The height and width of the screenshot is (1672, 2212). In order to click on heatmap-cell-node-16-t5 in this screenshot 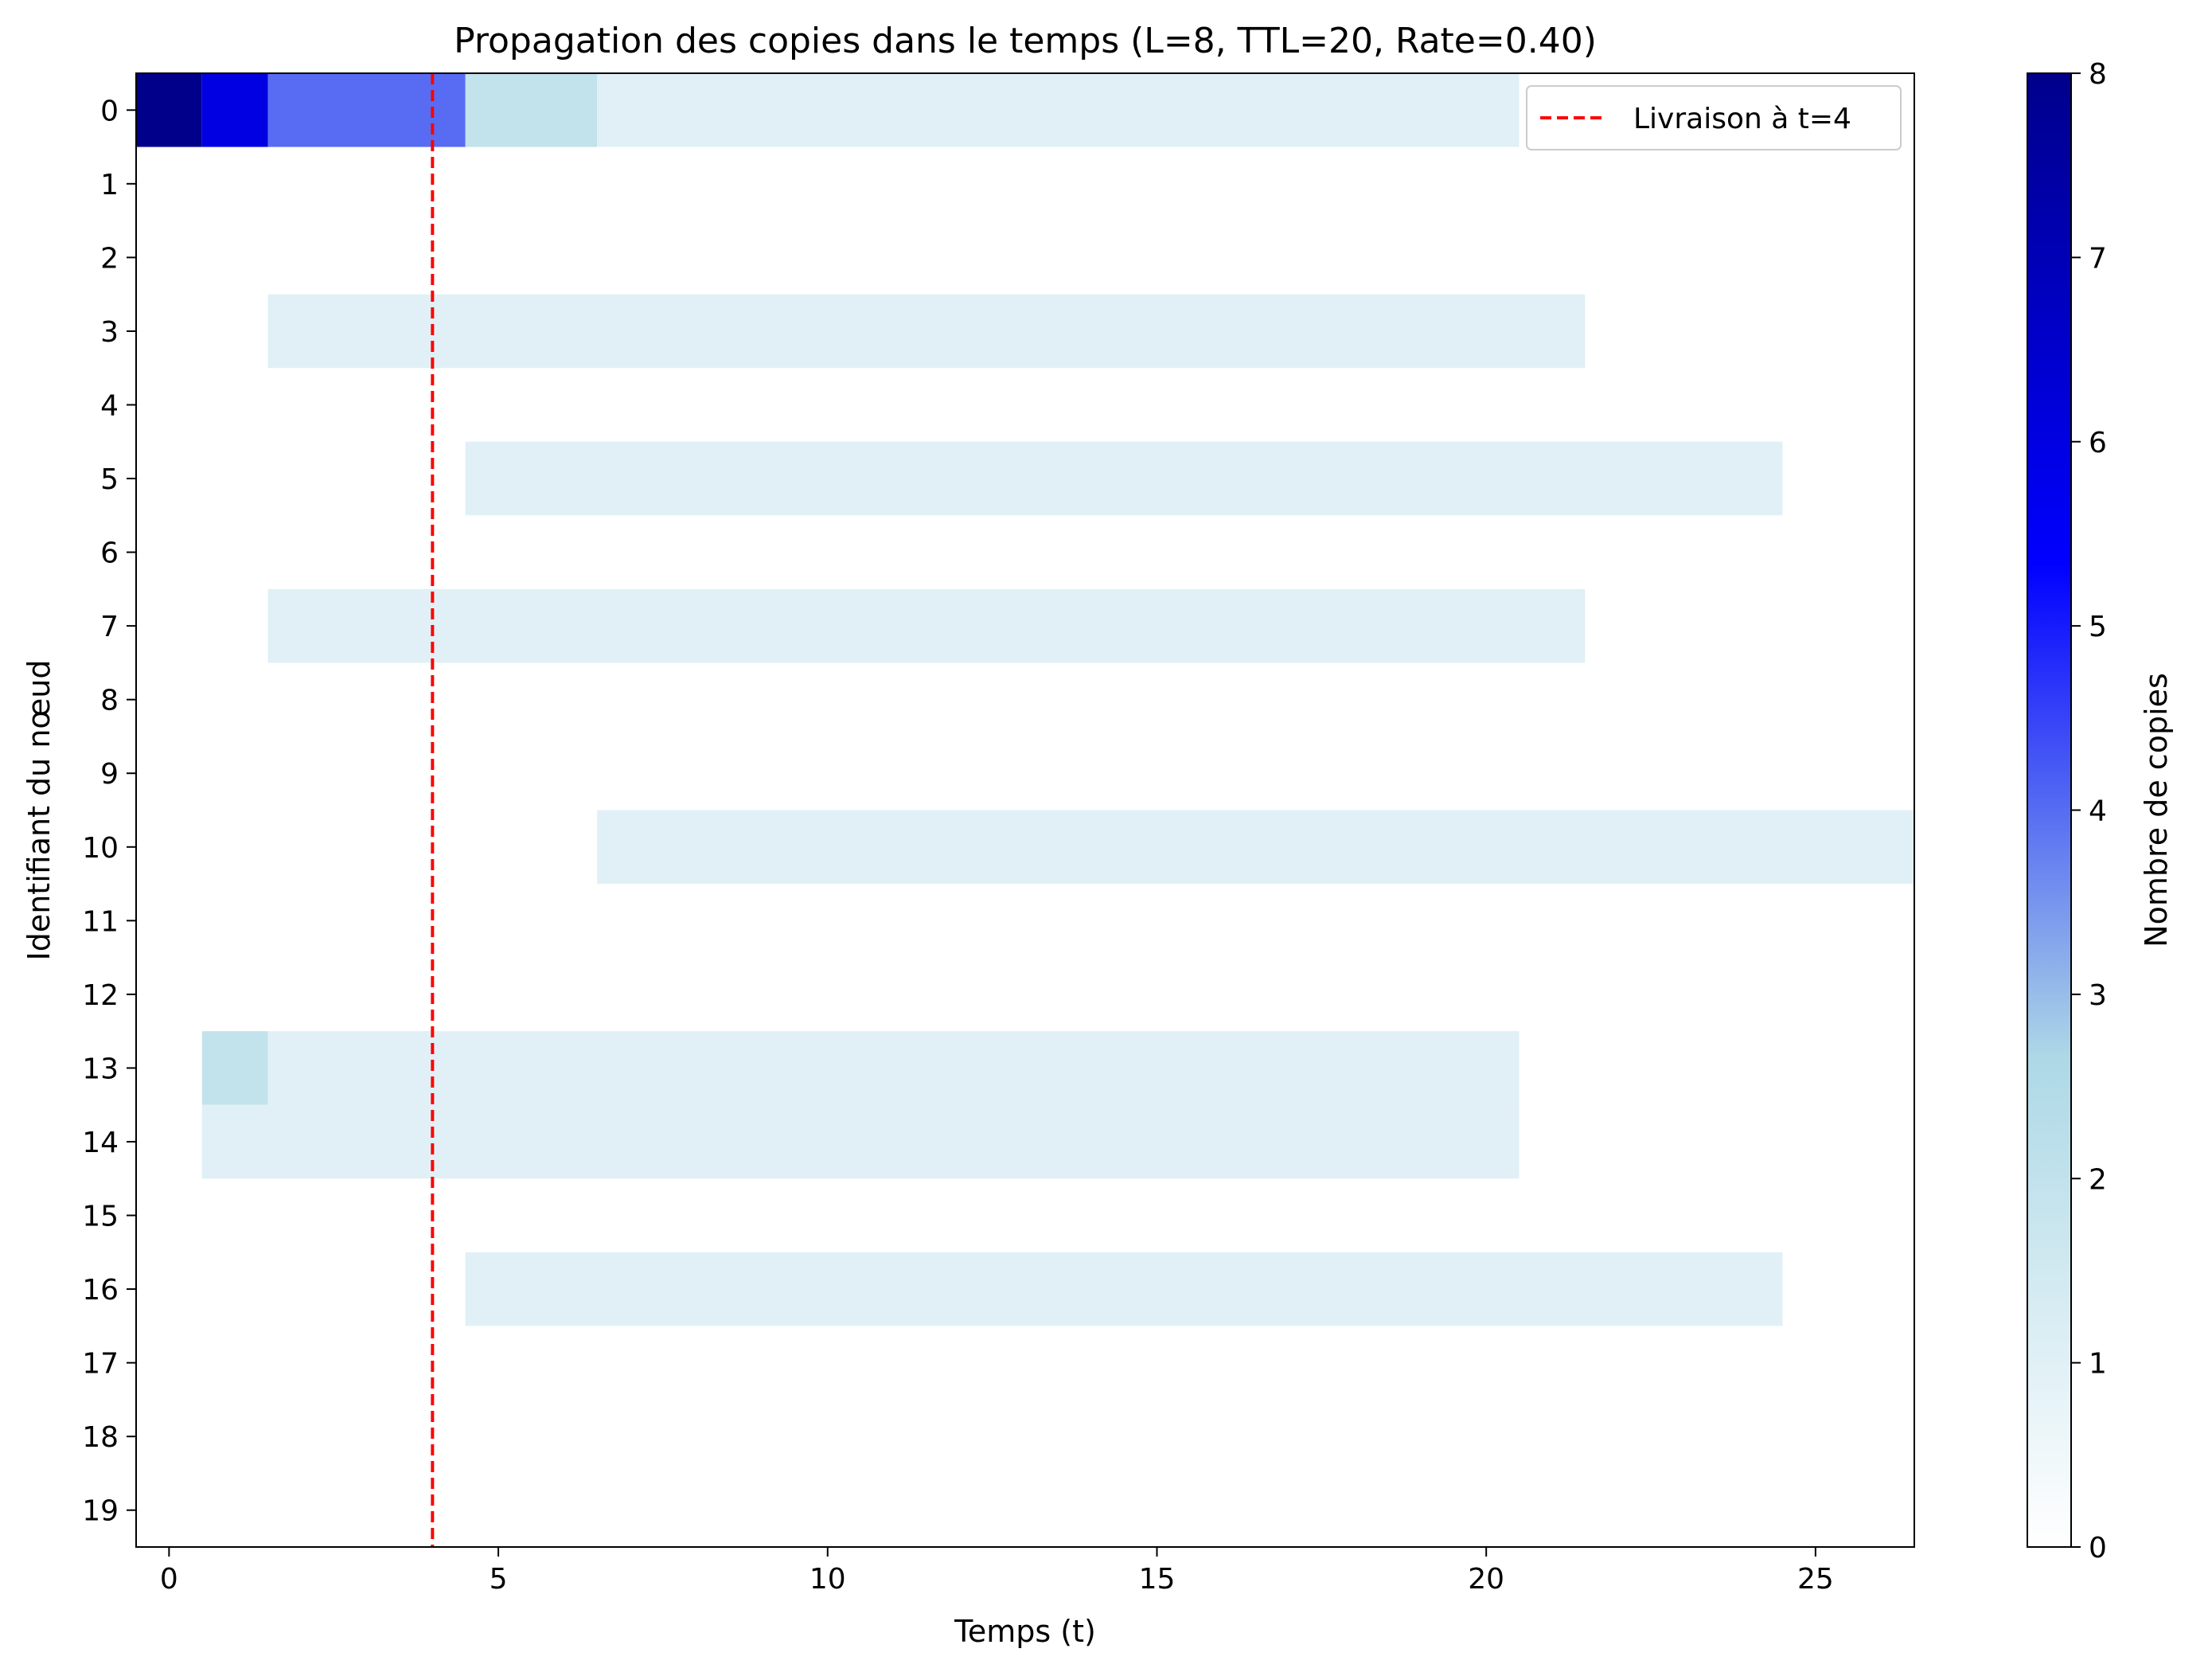, I will do `click(1124, 1289)`.